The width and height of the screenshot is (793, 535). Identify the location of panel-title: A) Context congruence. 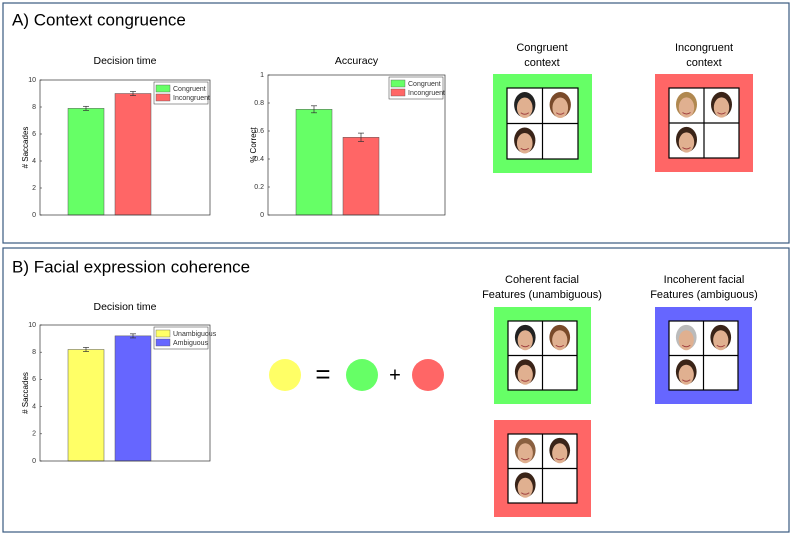
(99, 19).